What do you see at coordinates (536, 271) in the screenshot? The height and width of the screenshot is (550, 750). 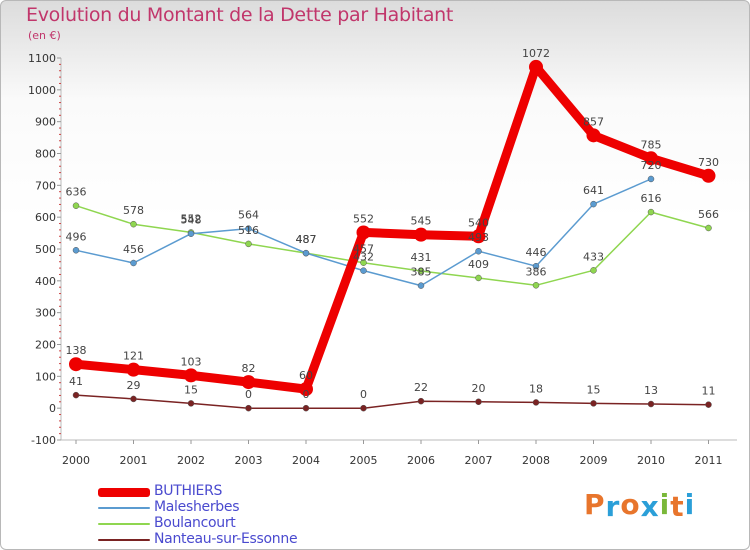 I see `data-label: 386` at bounding box center [536, 271].